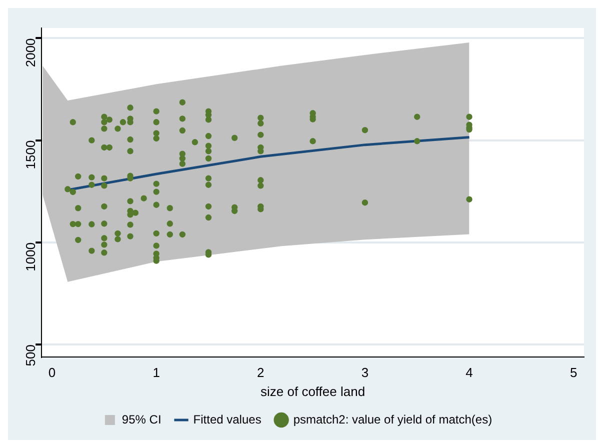 This screenshot has width=604, height=448. What do you see at coordinates (30, 53) in the screenshot?
I see `y-tick-label: 2000` at bounding box center [30, 53].